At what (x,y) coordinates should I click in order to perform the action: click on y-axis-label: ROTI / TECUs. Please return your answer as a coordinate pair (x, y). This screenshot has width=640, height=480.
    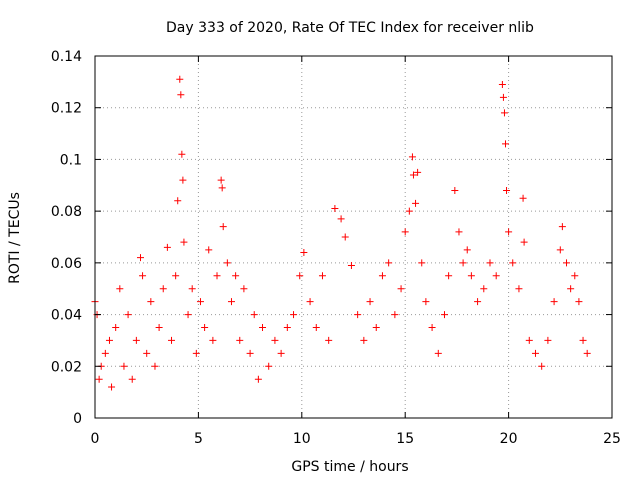
    Looking at the image, I should click on (15, 238).